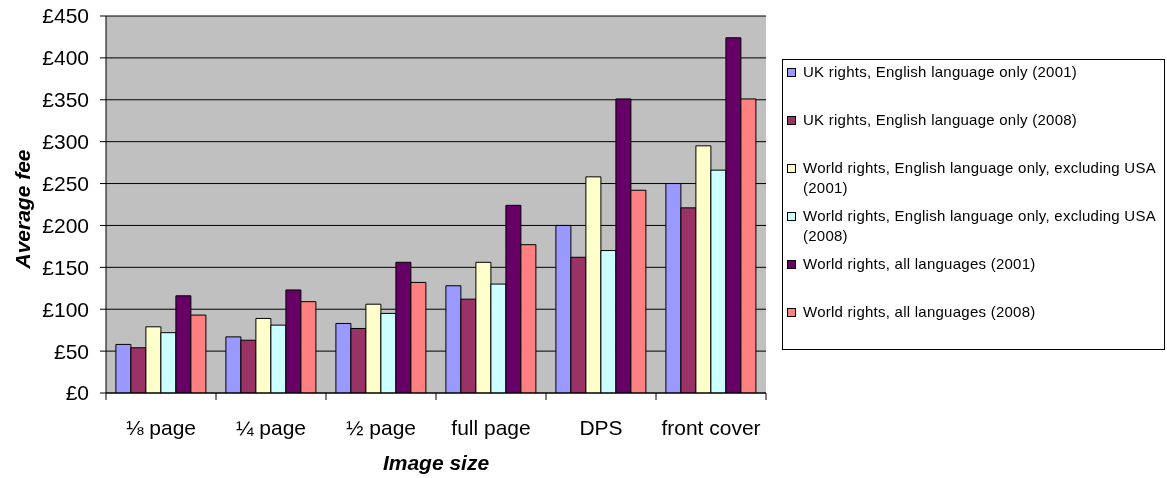 This screenshot has width=1167, height=478. Describe the element at coordinates (65, 142) in the screenshot. I see `y-tick-label: £300` at that location.